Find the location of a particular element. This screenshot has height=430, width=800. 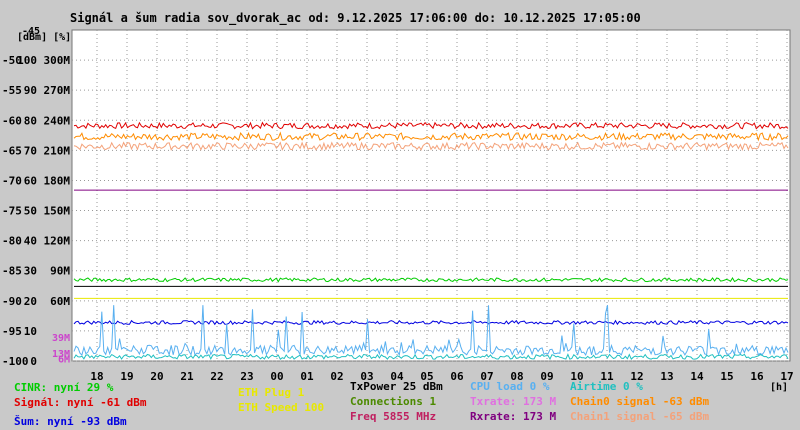

x-tick-label: 14 is located at coordinates (697, 376).